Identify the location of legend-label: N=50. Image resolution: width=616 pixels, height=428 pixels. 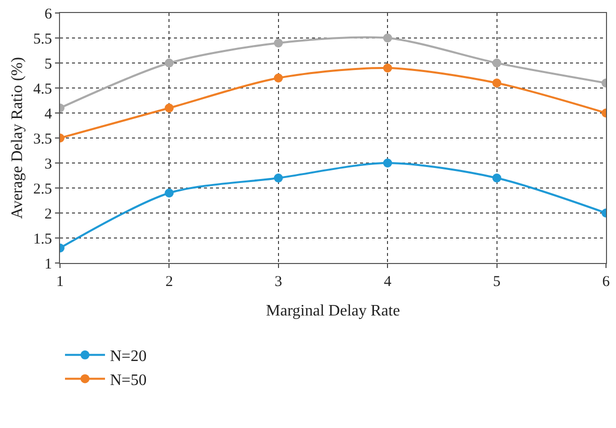
(128, 380).